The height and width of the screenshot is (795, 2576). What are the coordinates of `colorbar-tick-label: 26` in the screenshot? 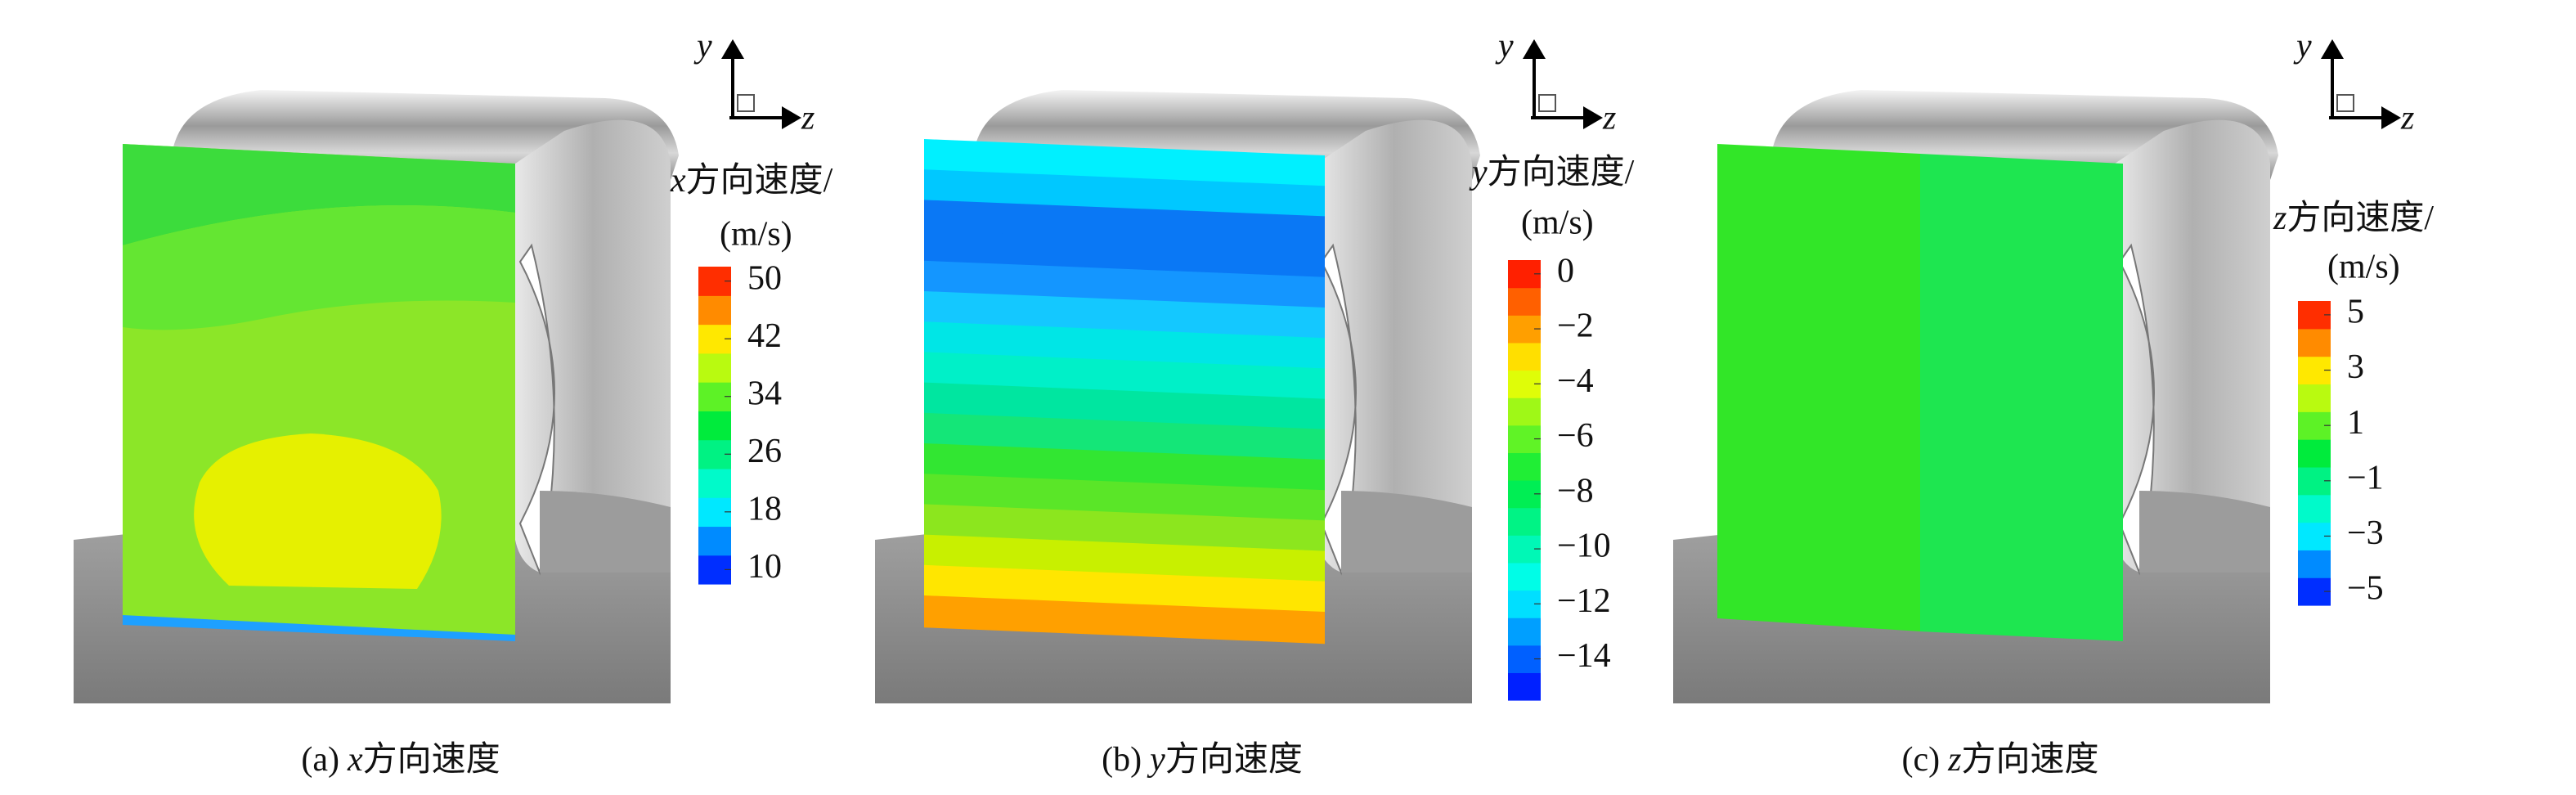 It's located at (764, 451).